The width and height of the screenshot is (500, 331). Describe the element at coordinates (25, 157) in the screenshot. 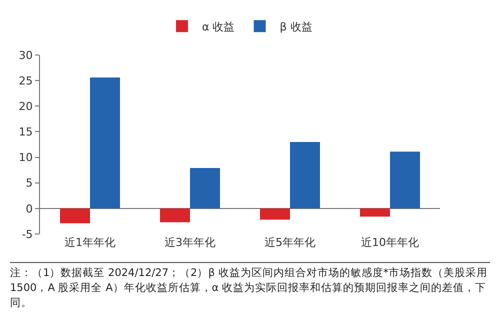

I see `y-tick-label: 10` at that location.